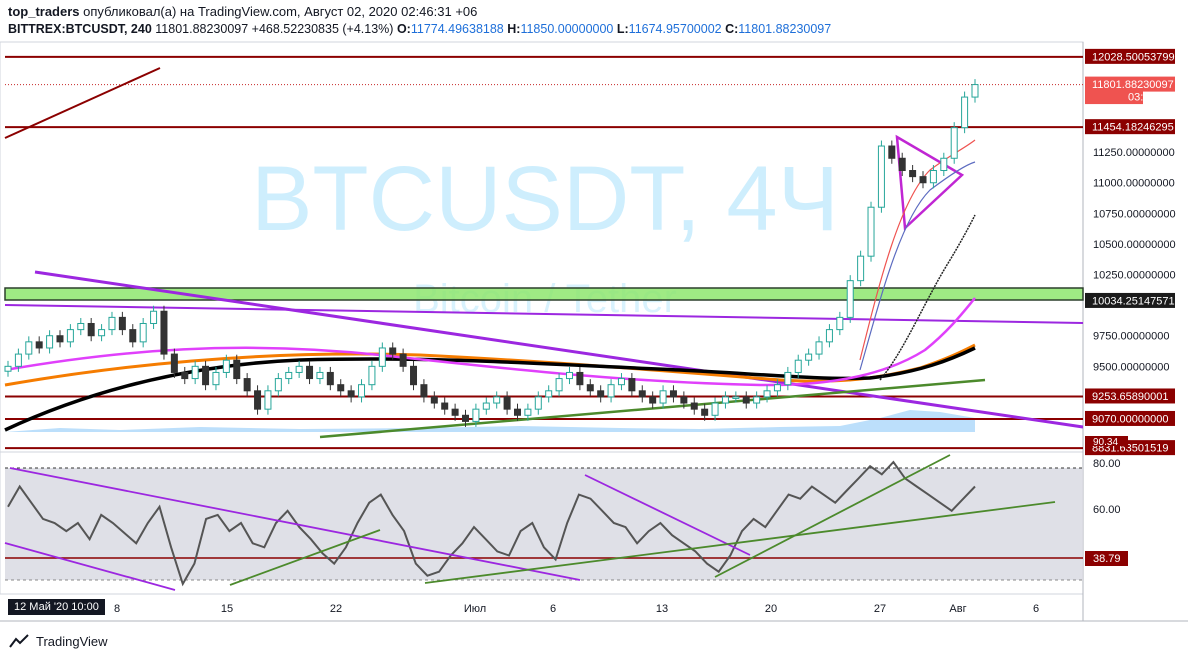 The width and height of the screenshot is (1188, 659). What do you see at coordinates (475, 609) in the screenshot?
I see `time-tick-3: Июл` at bounding box center [475, 609].